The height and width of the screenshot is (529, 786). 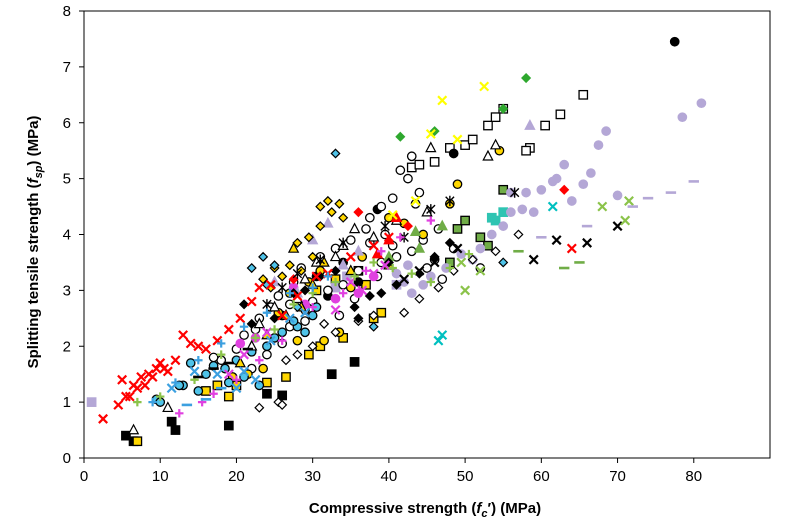 What do you see at coordinates (425, 510) in the screenshot?
I see `x-axis-title: Compressive strength (fc′) (MPa)` at bounding box center [425, 510].